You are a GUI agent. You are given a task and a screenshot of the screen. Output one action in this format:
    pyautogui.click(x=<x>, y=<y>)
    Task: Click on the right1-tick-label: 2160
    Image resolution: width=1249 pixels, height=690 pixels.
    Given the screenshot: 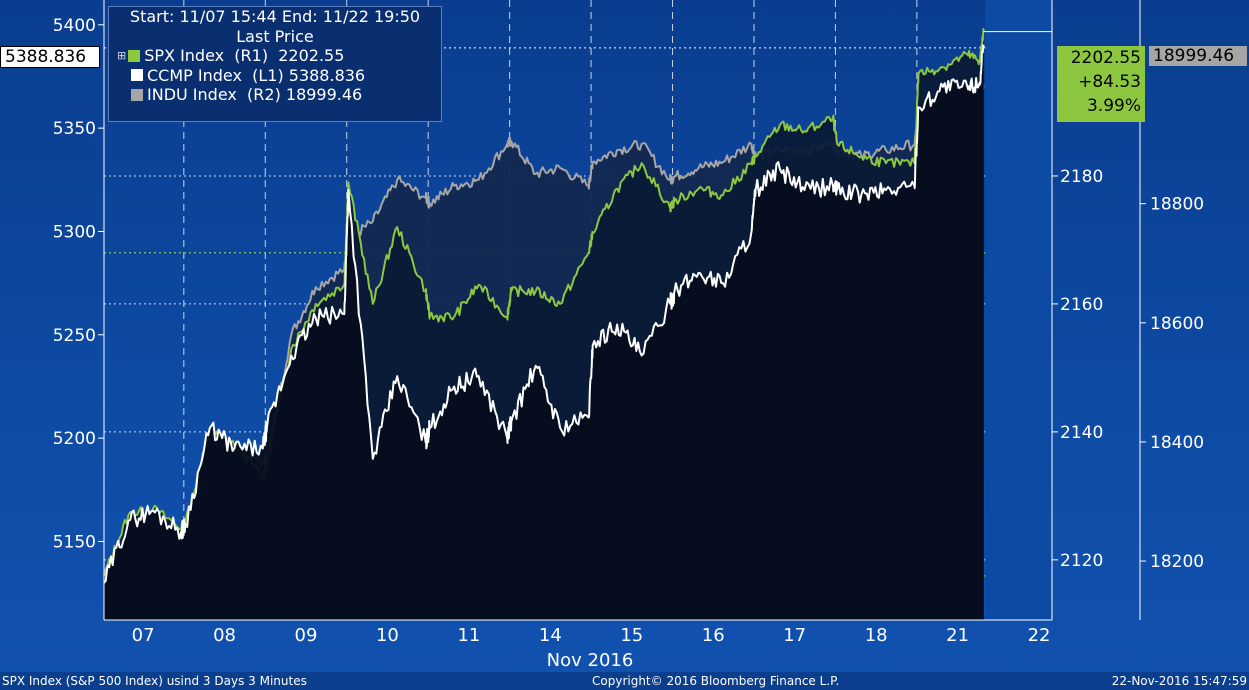 What is the action you would take?
    pyautogui.click(x=1081, y=305)
    